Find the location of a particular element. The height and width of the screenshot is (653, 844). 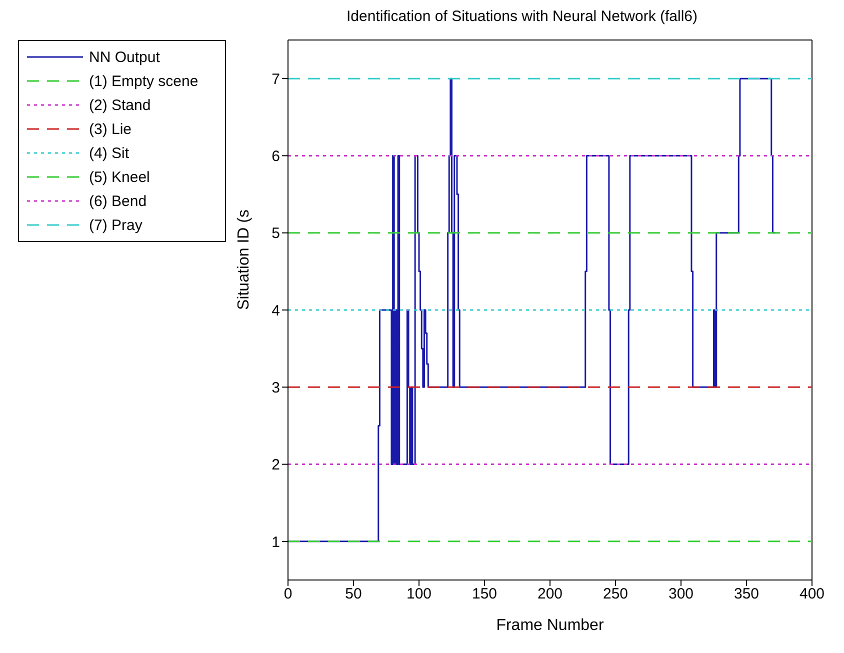

y-axis-title: Situation ID (s is located at coordinates (244, 260).